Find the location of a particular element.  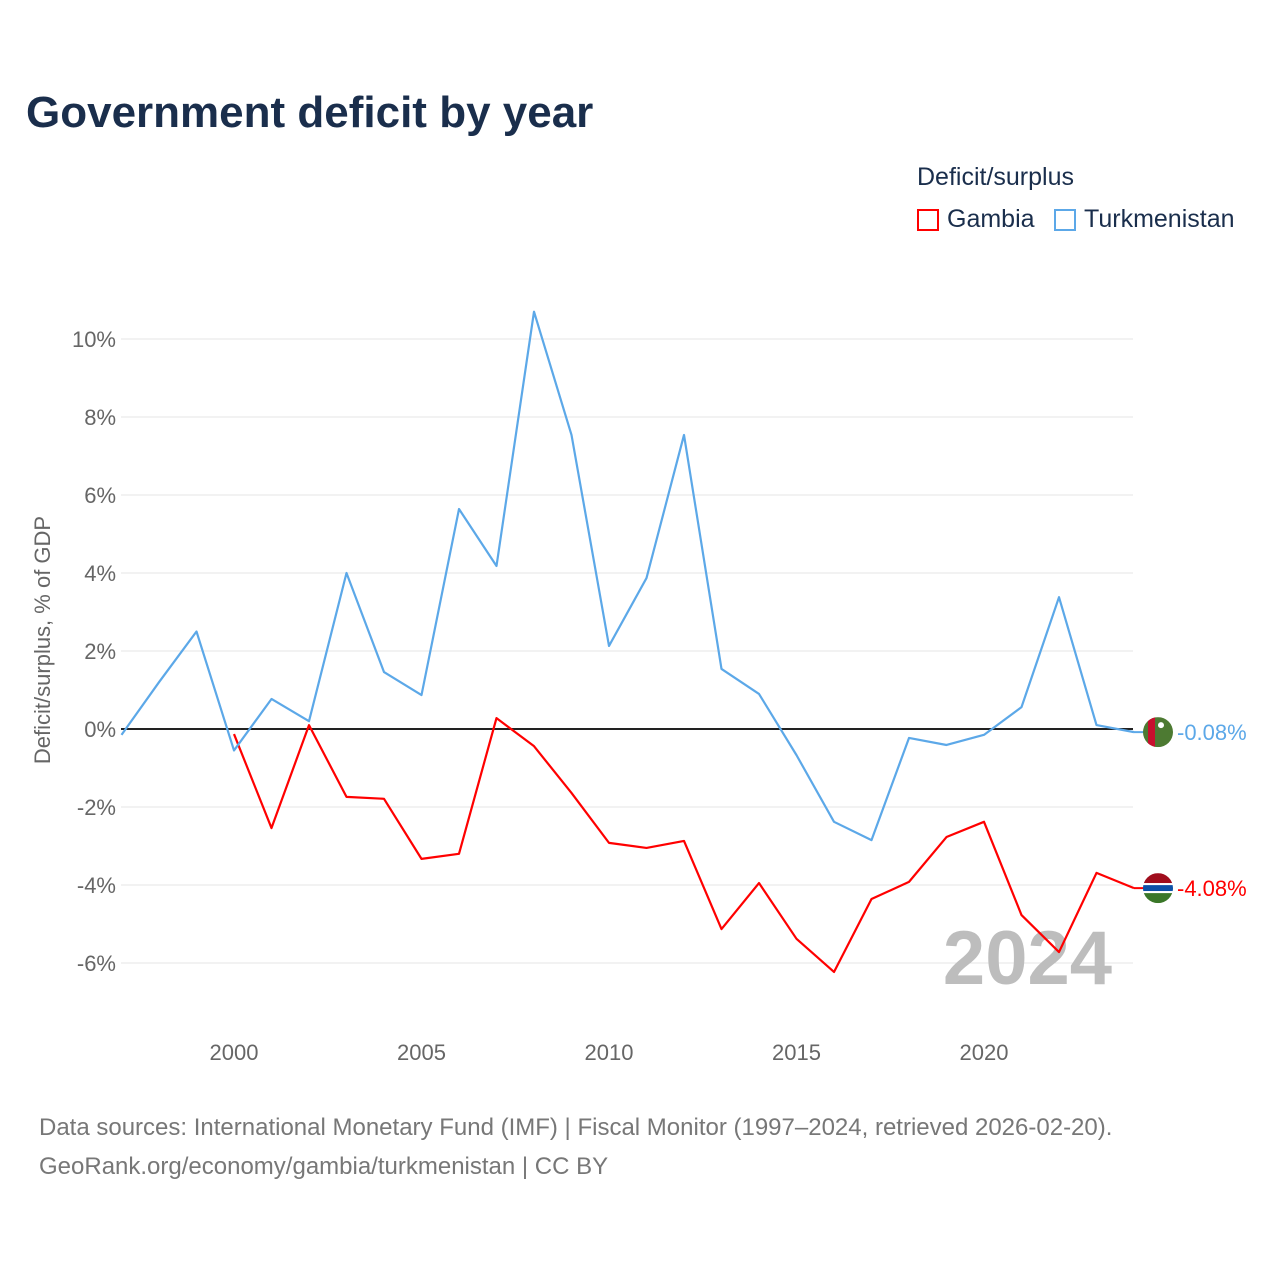

y-tick-label: 10% is located at coordinates (94, 339).